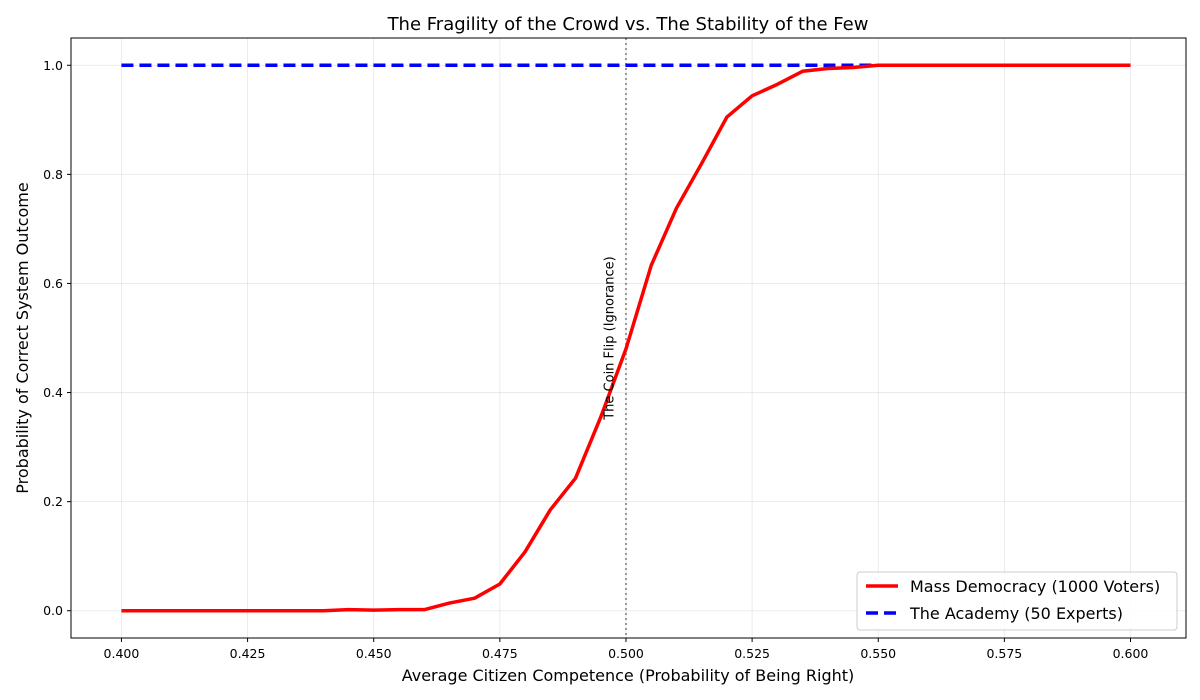 This screenshot has width=1200, height=700. Describe the element at coordinates (626, 653) in the screenshot. I see `x-tick-label: 0.500` at that location.